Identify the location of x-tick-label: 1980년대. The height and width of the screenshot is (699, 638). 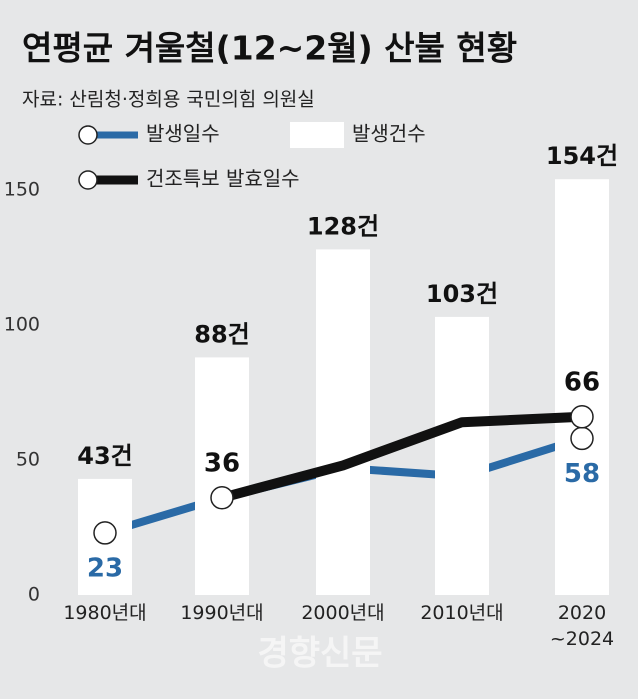
(105, 613).